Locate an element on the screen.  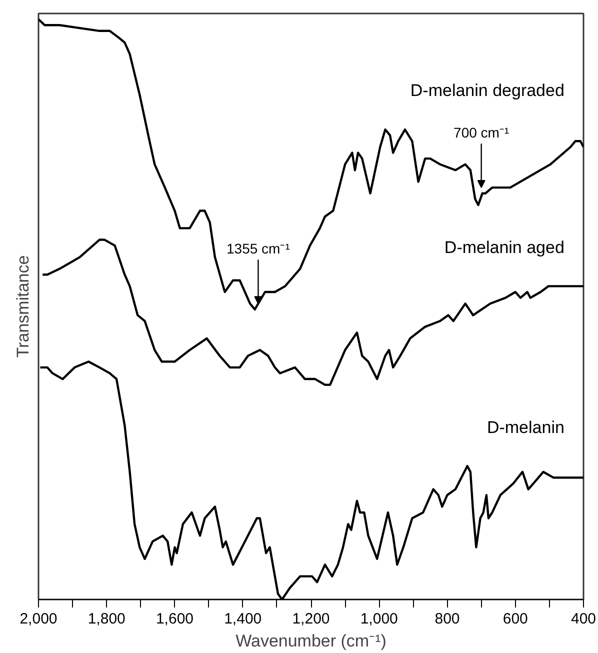
x-tick-label: 1,000 is located at coordinates (379, 619).